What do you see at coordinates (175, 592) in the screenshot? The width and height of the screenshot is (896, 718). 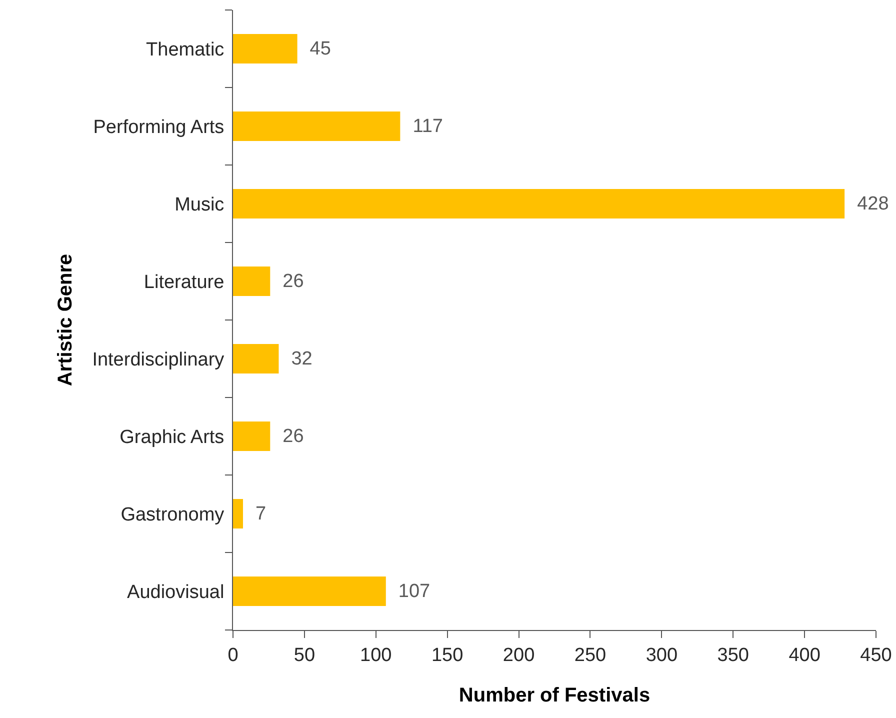 I see `y-tick-label: Audiovisual` at bounding box center [175, 592].